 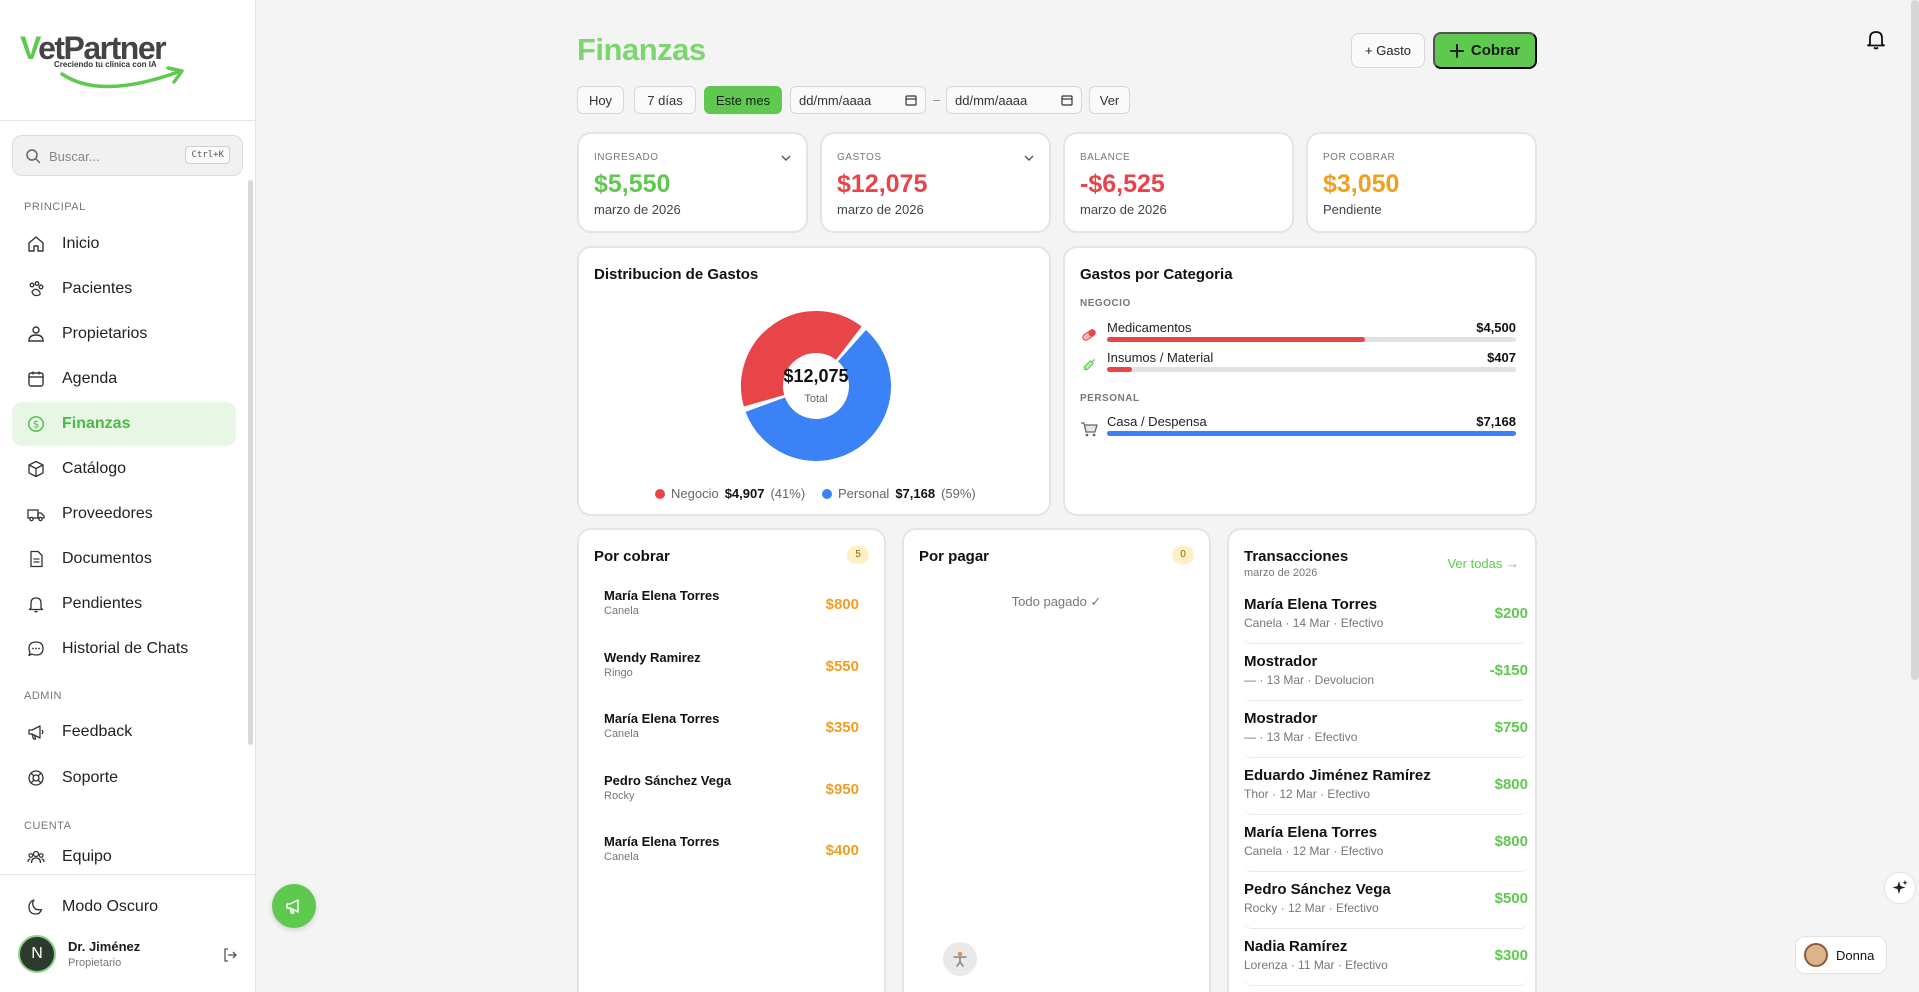 What do you see at coordinates (124, 559) in the screenshot?
I see `sidebar-item-documentos: Documentos` at bounding box center [124, 559].